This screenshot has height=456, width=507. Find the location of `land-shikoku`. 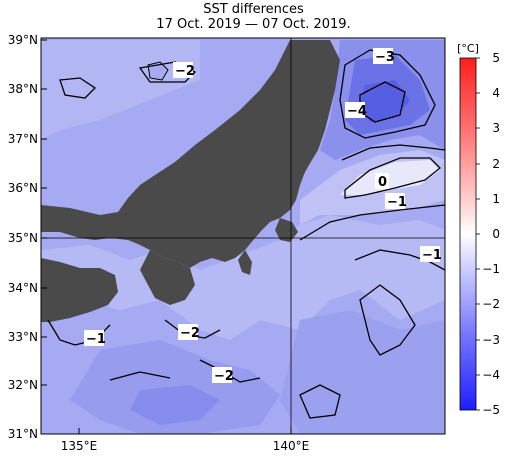

land-shikoku is located at coordinates (79, 290).